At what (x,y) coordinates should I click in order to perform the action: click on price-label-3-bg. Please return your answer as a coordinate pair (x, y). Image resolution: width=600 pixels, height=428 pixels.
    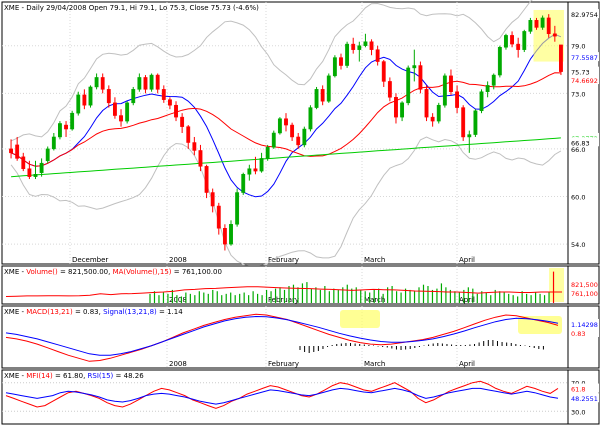
    Looking at the image, I should click on (584, 80).